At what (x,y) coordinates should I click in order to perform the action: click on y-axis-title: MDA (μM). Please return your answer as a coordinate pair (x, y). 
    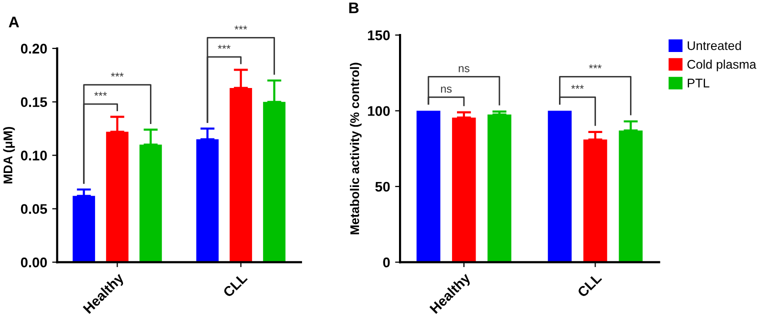
    Looking at the image, I should click on (9, 155).